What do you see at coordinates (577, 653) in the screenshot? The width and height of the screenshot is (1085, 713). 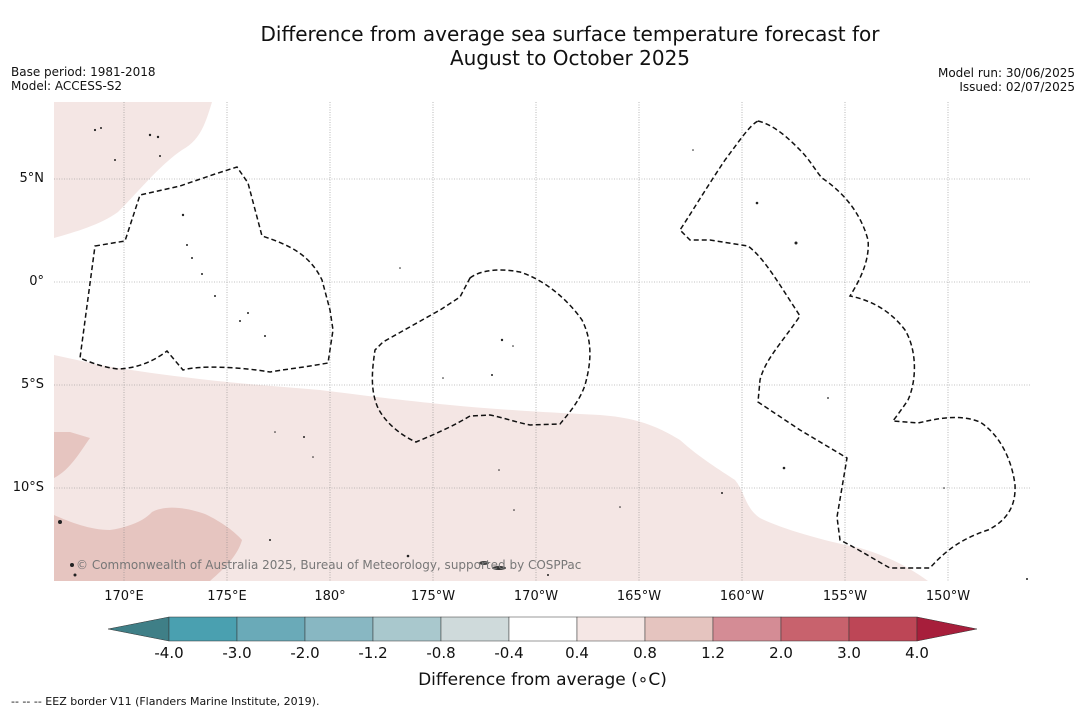 I see `colorbar-tick-label: 0.4` at bounding box center [577, 653].